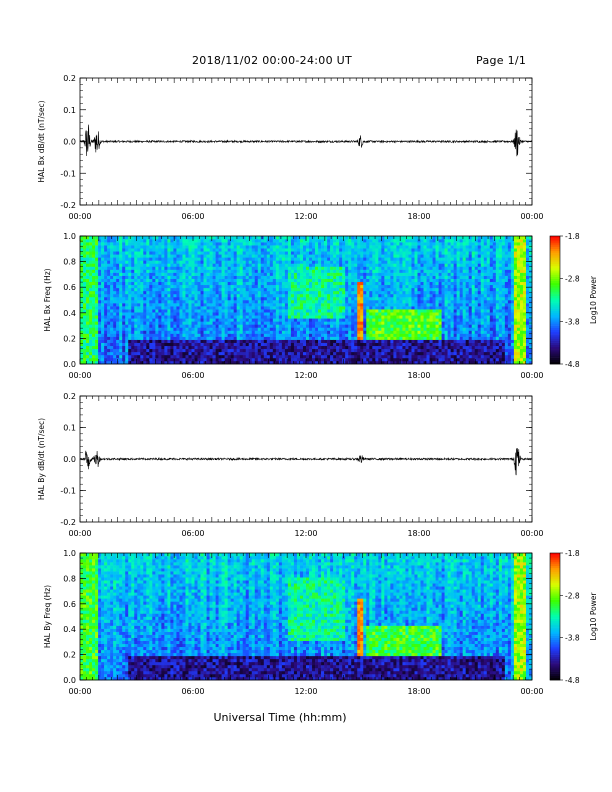  I want to click on date-range-title: 2018/11/02 00:00-24:00 UT, so click(272, 60).